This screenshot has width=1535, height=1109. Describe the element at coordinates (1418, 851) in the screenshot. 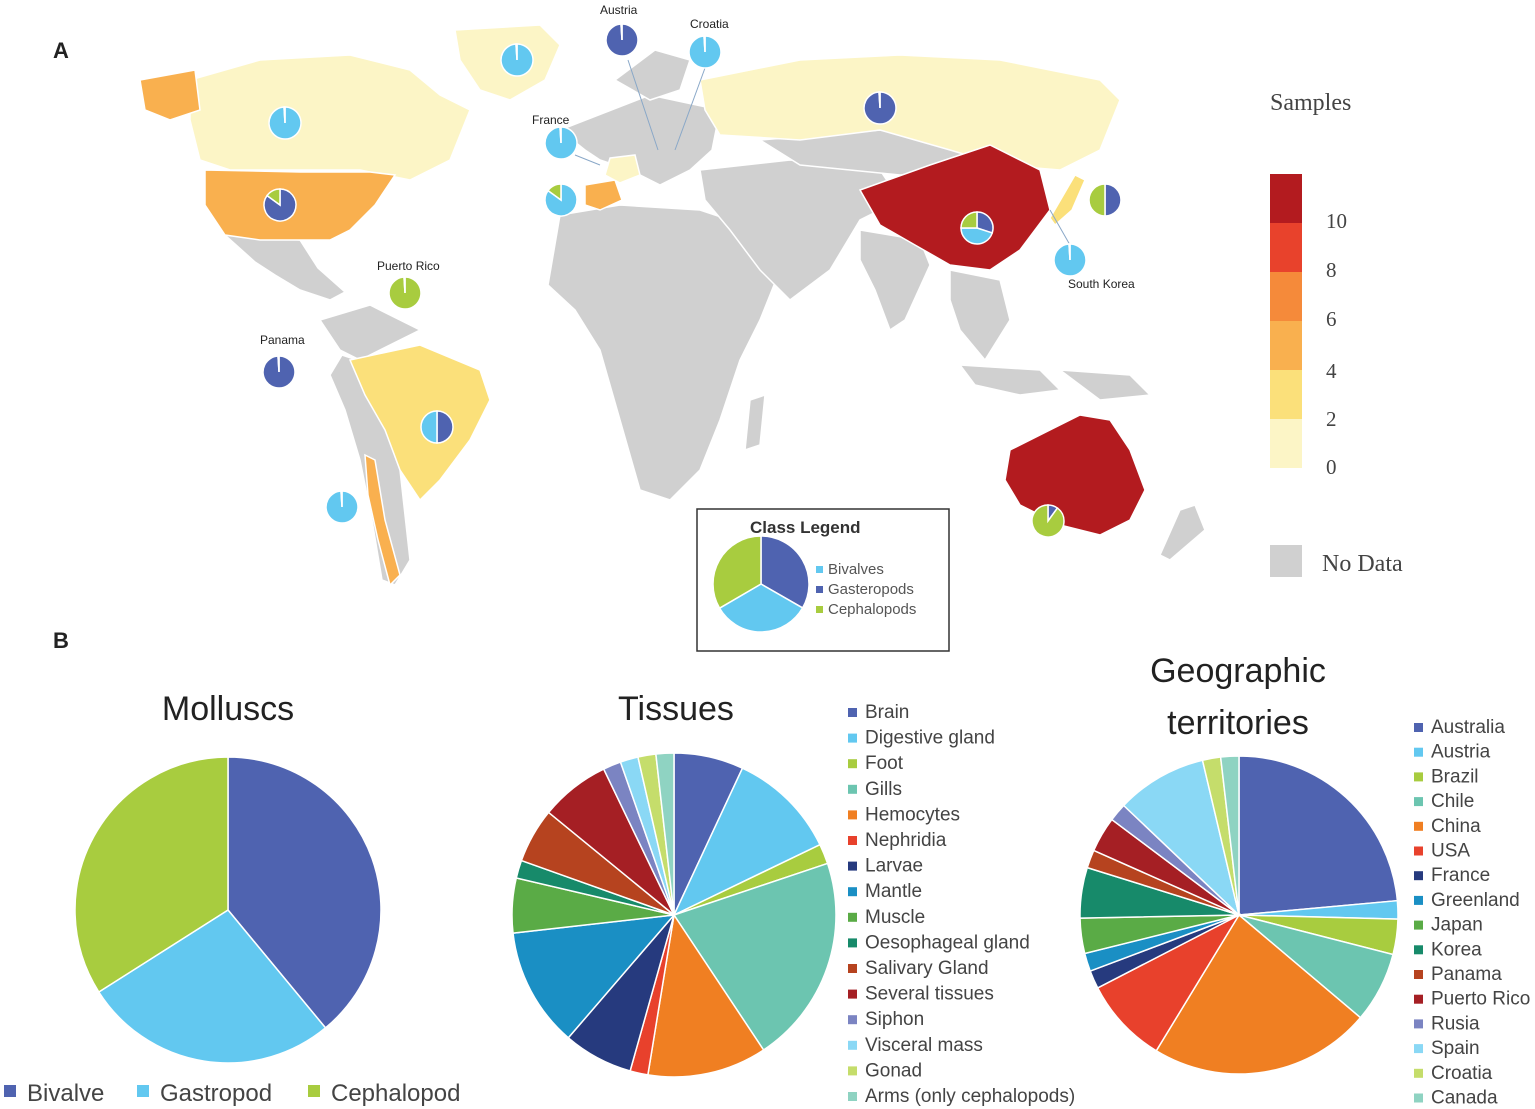

I see `legend-swatch-geographic-territories-usa` at that location.